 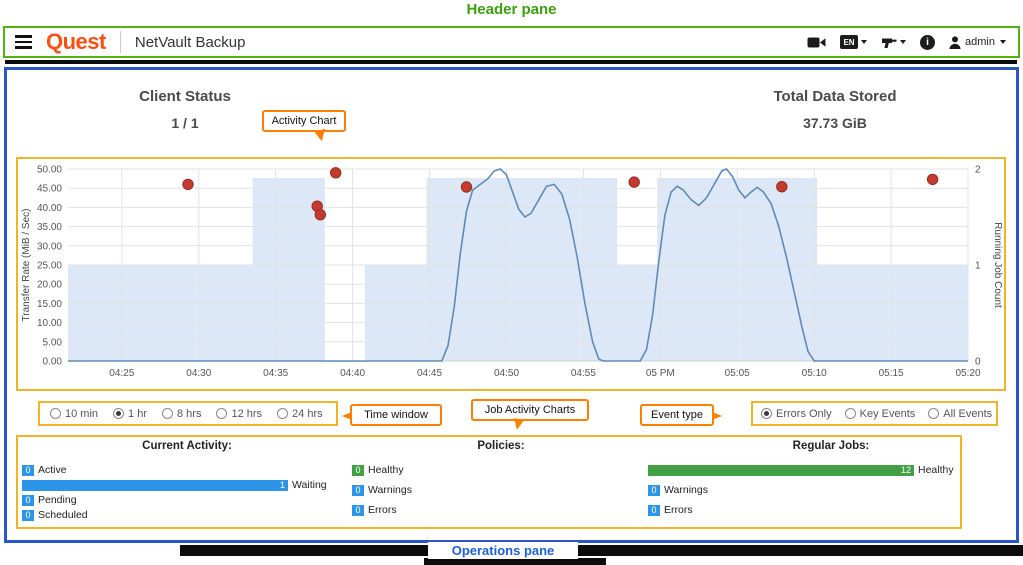 What do you see at coordinates (352, 373) in the screenshot?
I see `x-axis-tick: 04:40` at bounding box center [352, 373].